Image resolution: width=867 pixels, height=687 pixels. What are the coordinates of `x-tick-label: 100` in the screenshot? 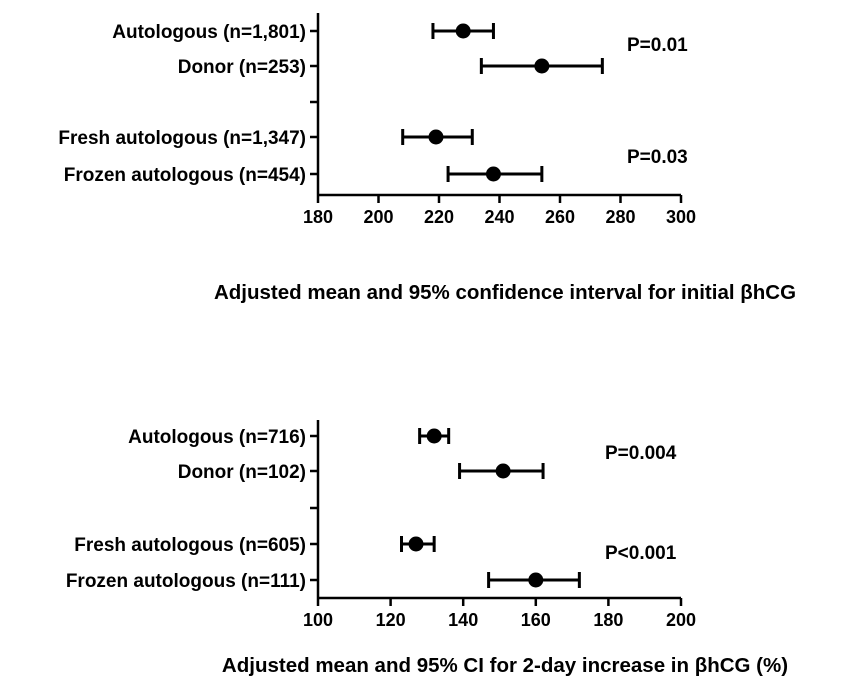 It's located at (318, 620).